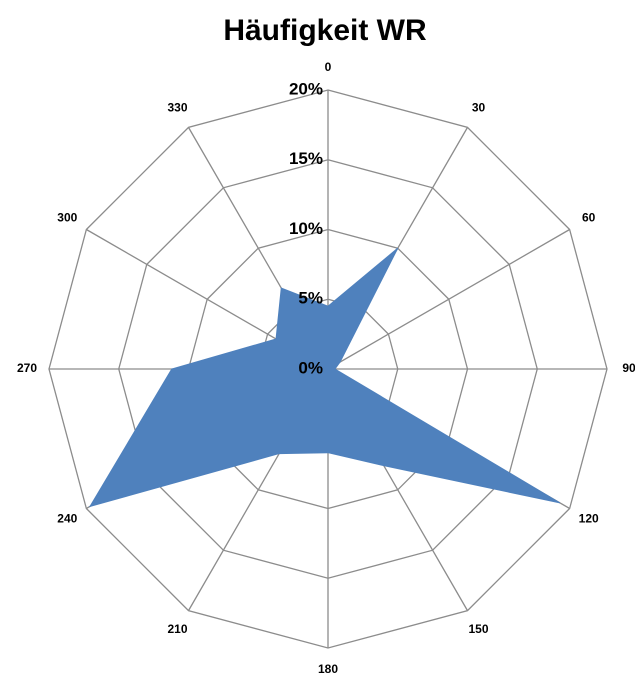  I want to click on tick-label: 0%, so click(310, 367).